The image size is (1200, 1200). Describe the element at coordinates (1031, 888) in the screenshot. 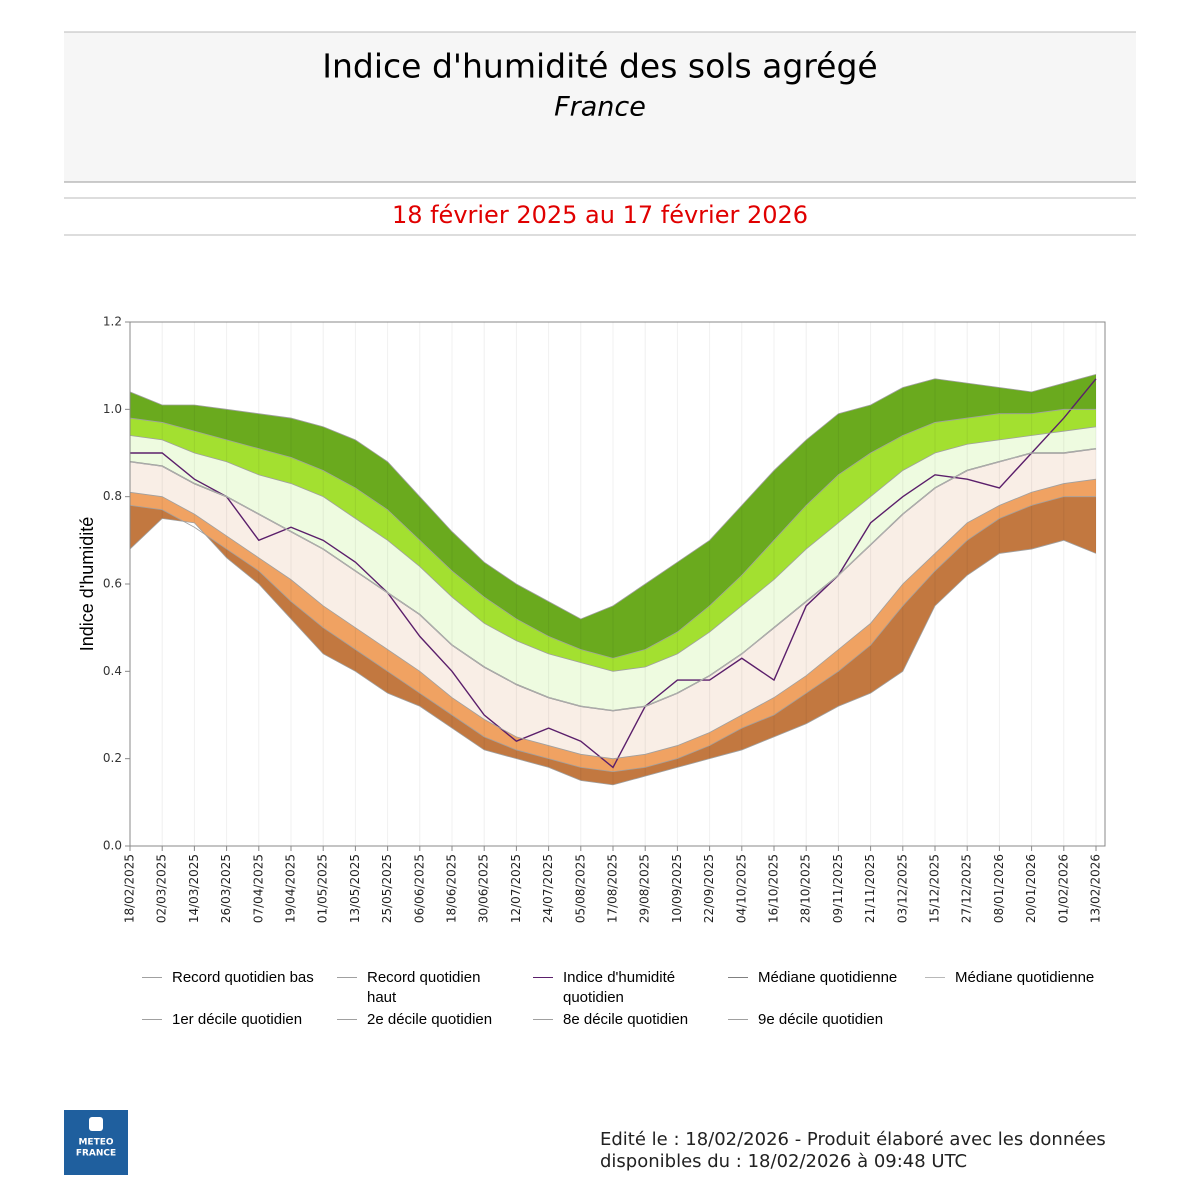

I see `x-tick-label: 20/01/2026` at that location.